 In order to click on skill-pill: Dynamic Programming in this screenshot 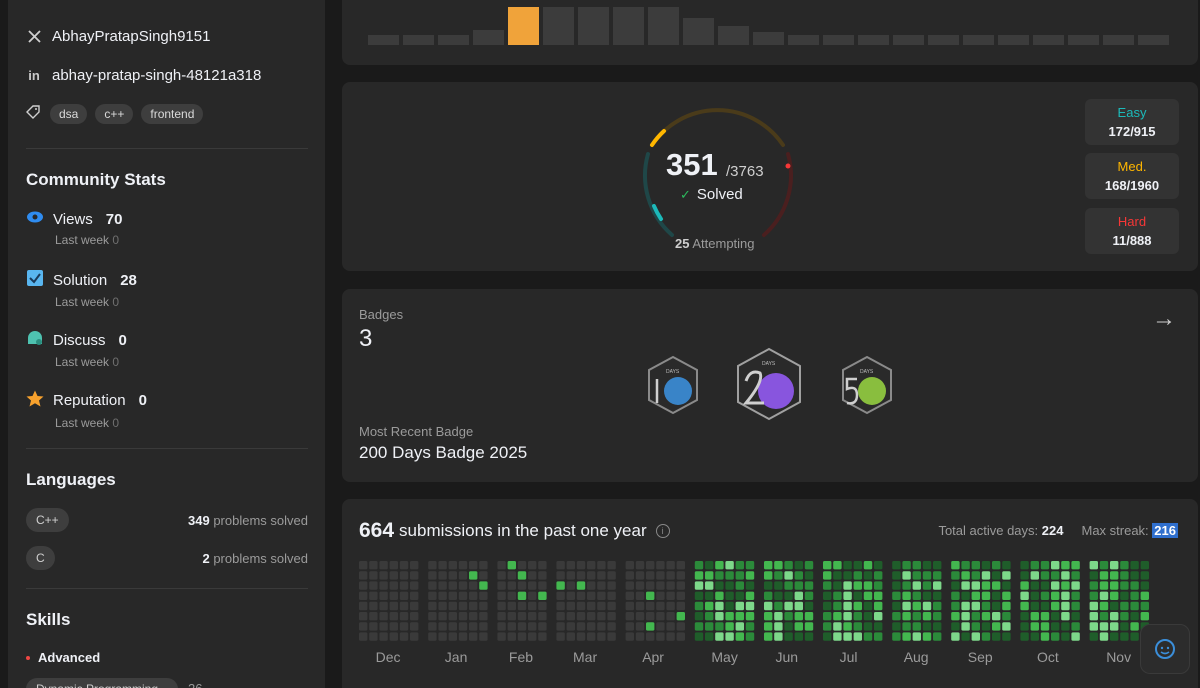, I will do `click(102, 683)`.